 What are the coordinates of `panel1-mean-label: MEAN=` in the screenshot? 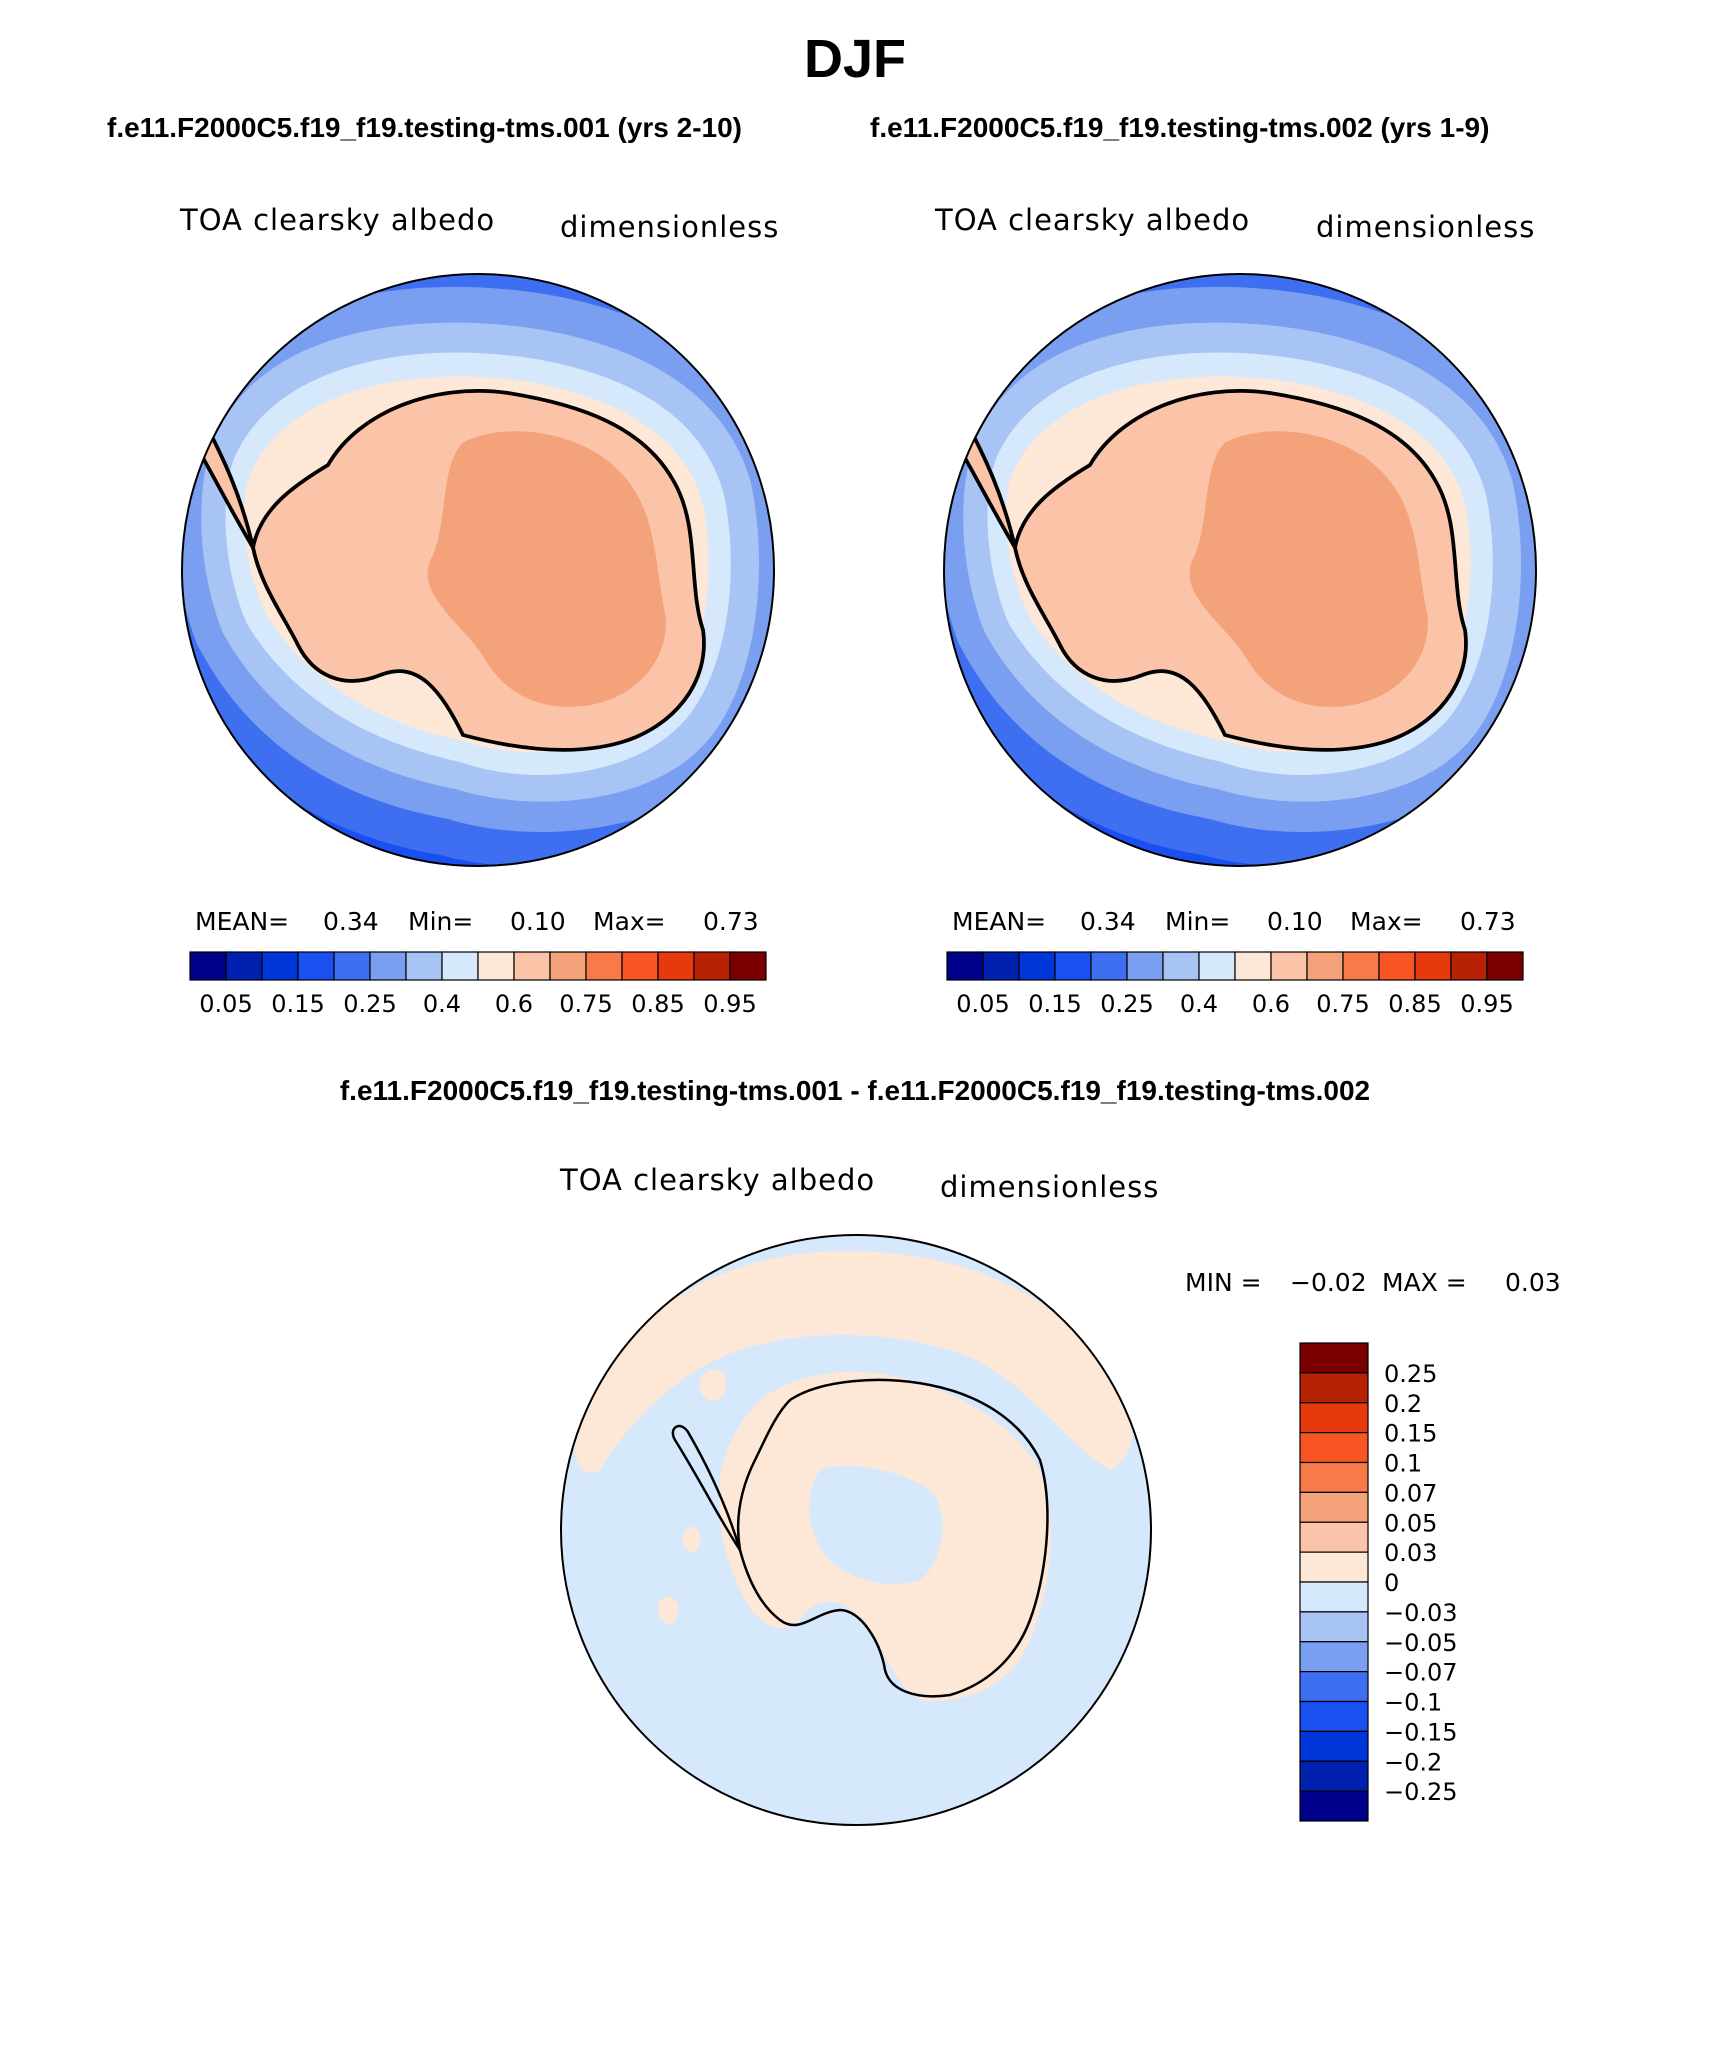 It's located at (242, 921).